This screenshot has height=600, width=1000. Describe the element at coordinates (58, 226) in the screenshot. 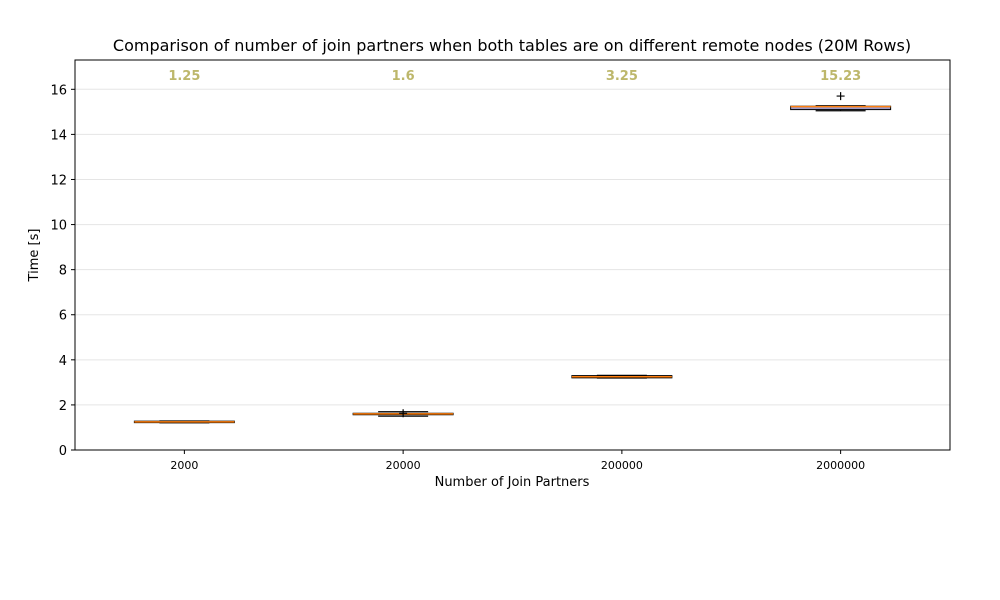

I see `y-tick-label: 10` at that location.